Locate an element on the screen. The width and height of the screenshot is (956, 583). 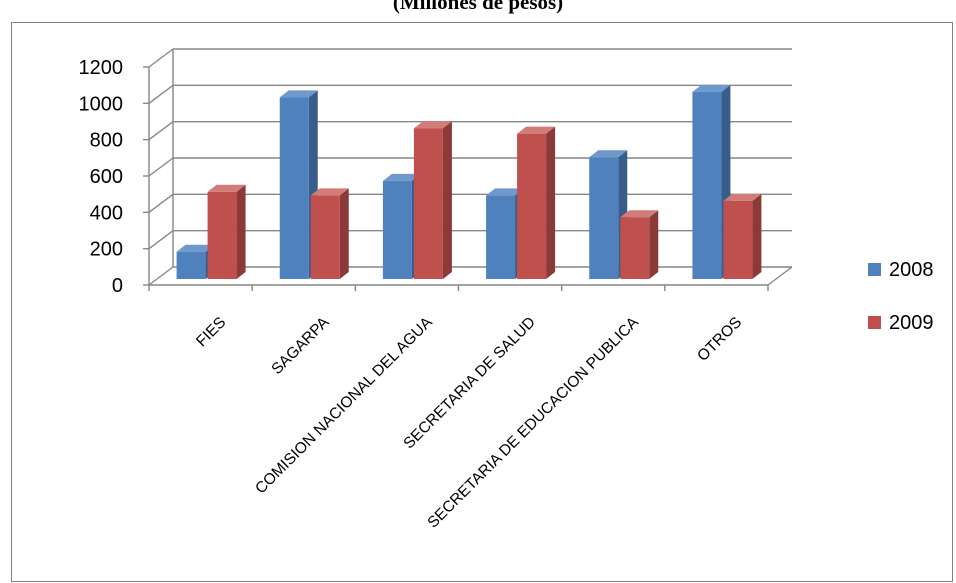
x-tick-label: OTROS is located at coordinates (719, 339).